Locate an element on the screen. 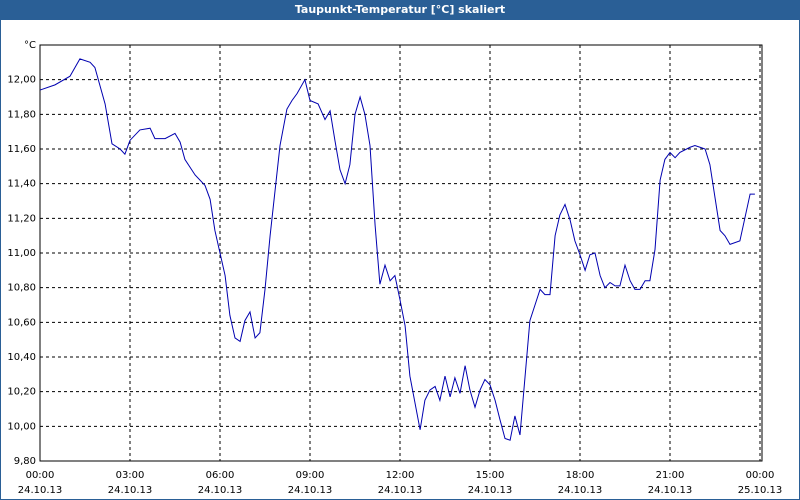 The image size is (800, 500). y-tick-label: 11,40 is located at coordinates (21, 184).